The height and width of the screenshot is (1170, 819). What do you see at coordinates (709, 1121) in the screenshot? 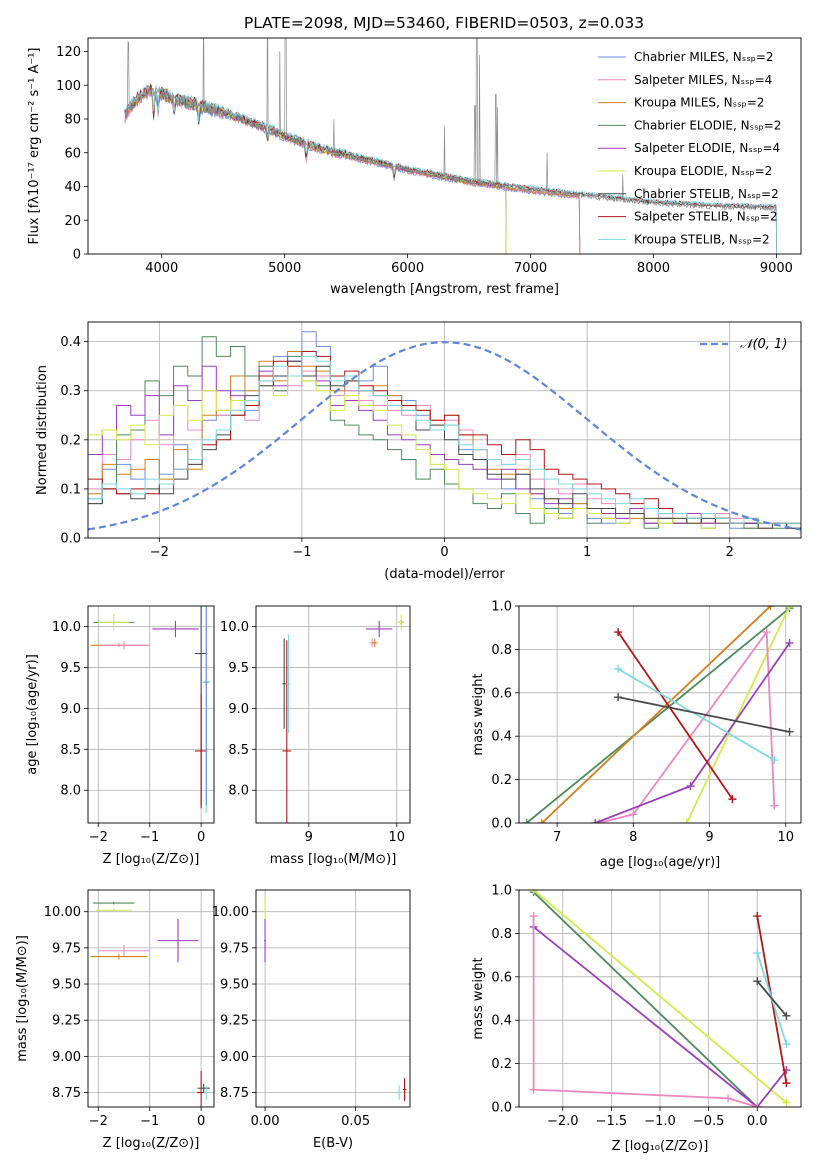
I see `x-tick-label: −0.5` at bounding box center [709, 1121].